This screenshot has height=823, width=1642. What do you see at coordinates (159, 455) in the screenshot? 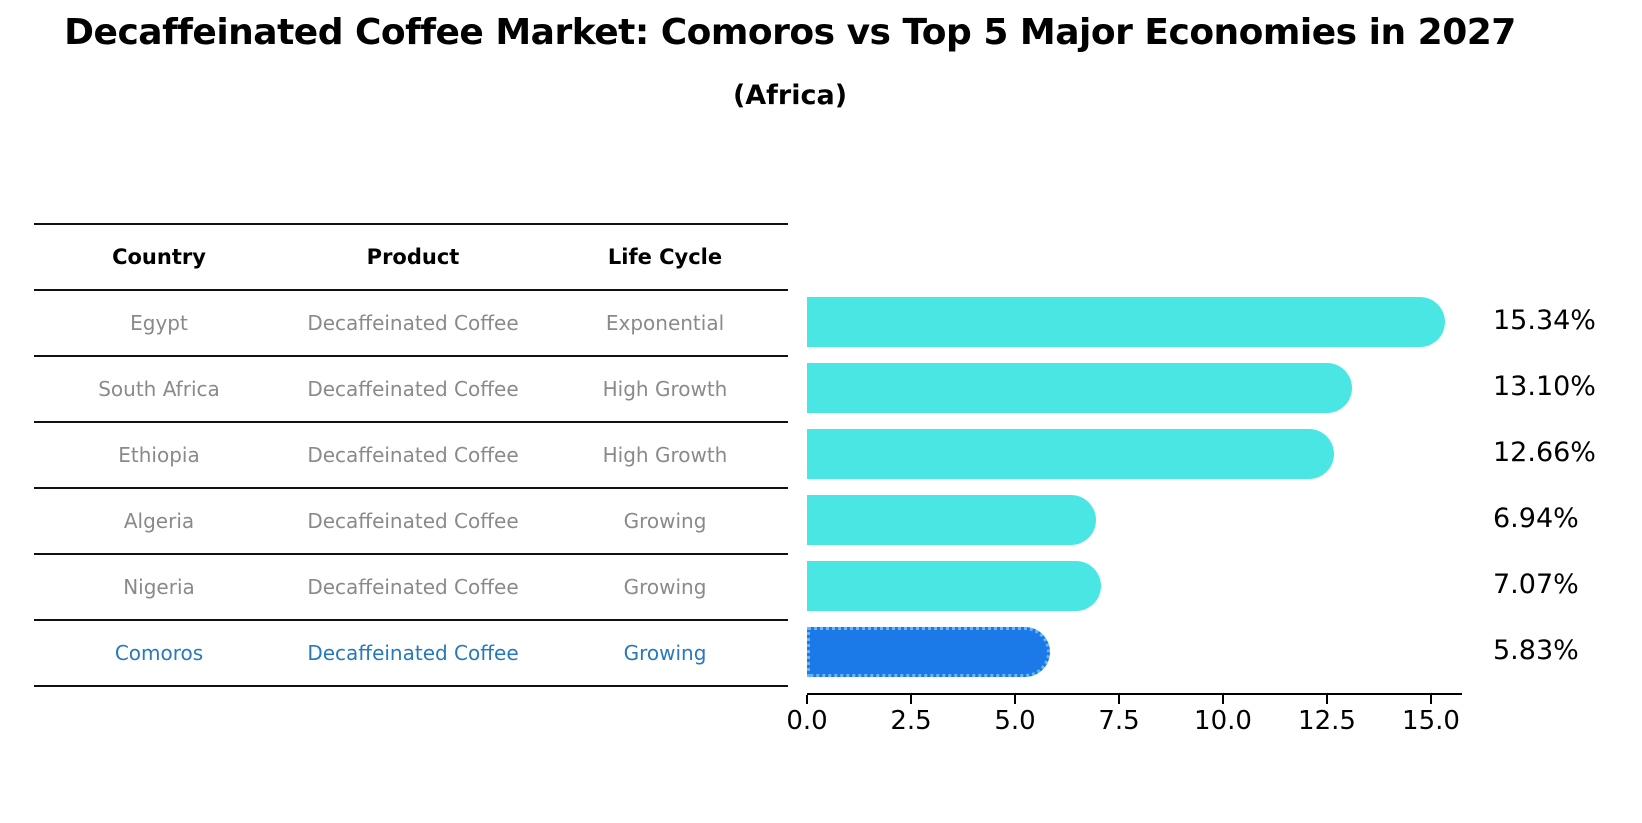
I see `table-cell-country: Ethiopia` at bounding box center [159, 455].